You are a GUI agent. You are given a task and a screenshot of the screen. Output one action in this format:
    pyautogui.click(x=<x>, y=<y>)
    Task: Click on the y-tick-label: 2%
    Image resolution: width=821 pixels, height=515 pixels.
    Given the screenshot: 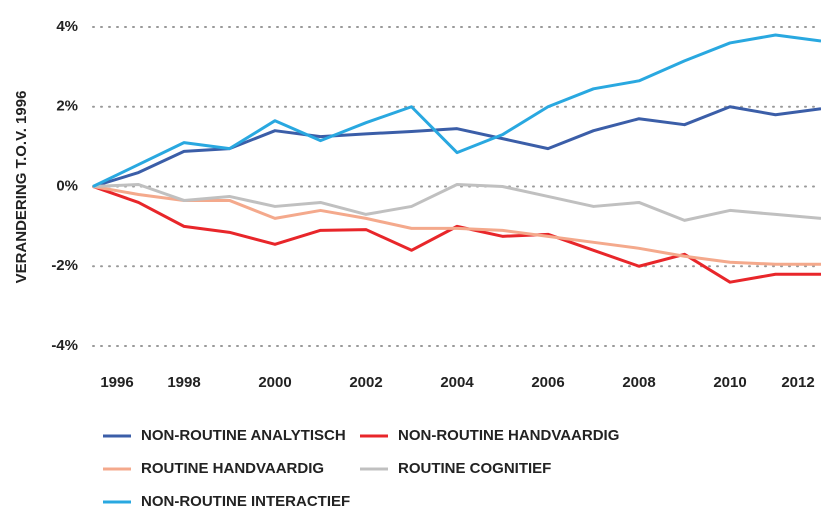 What is the action you would take?
    pyautogui.click(x=67, y=106)
    